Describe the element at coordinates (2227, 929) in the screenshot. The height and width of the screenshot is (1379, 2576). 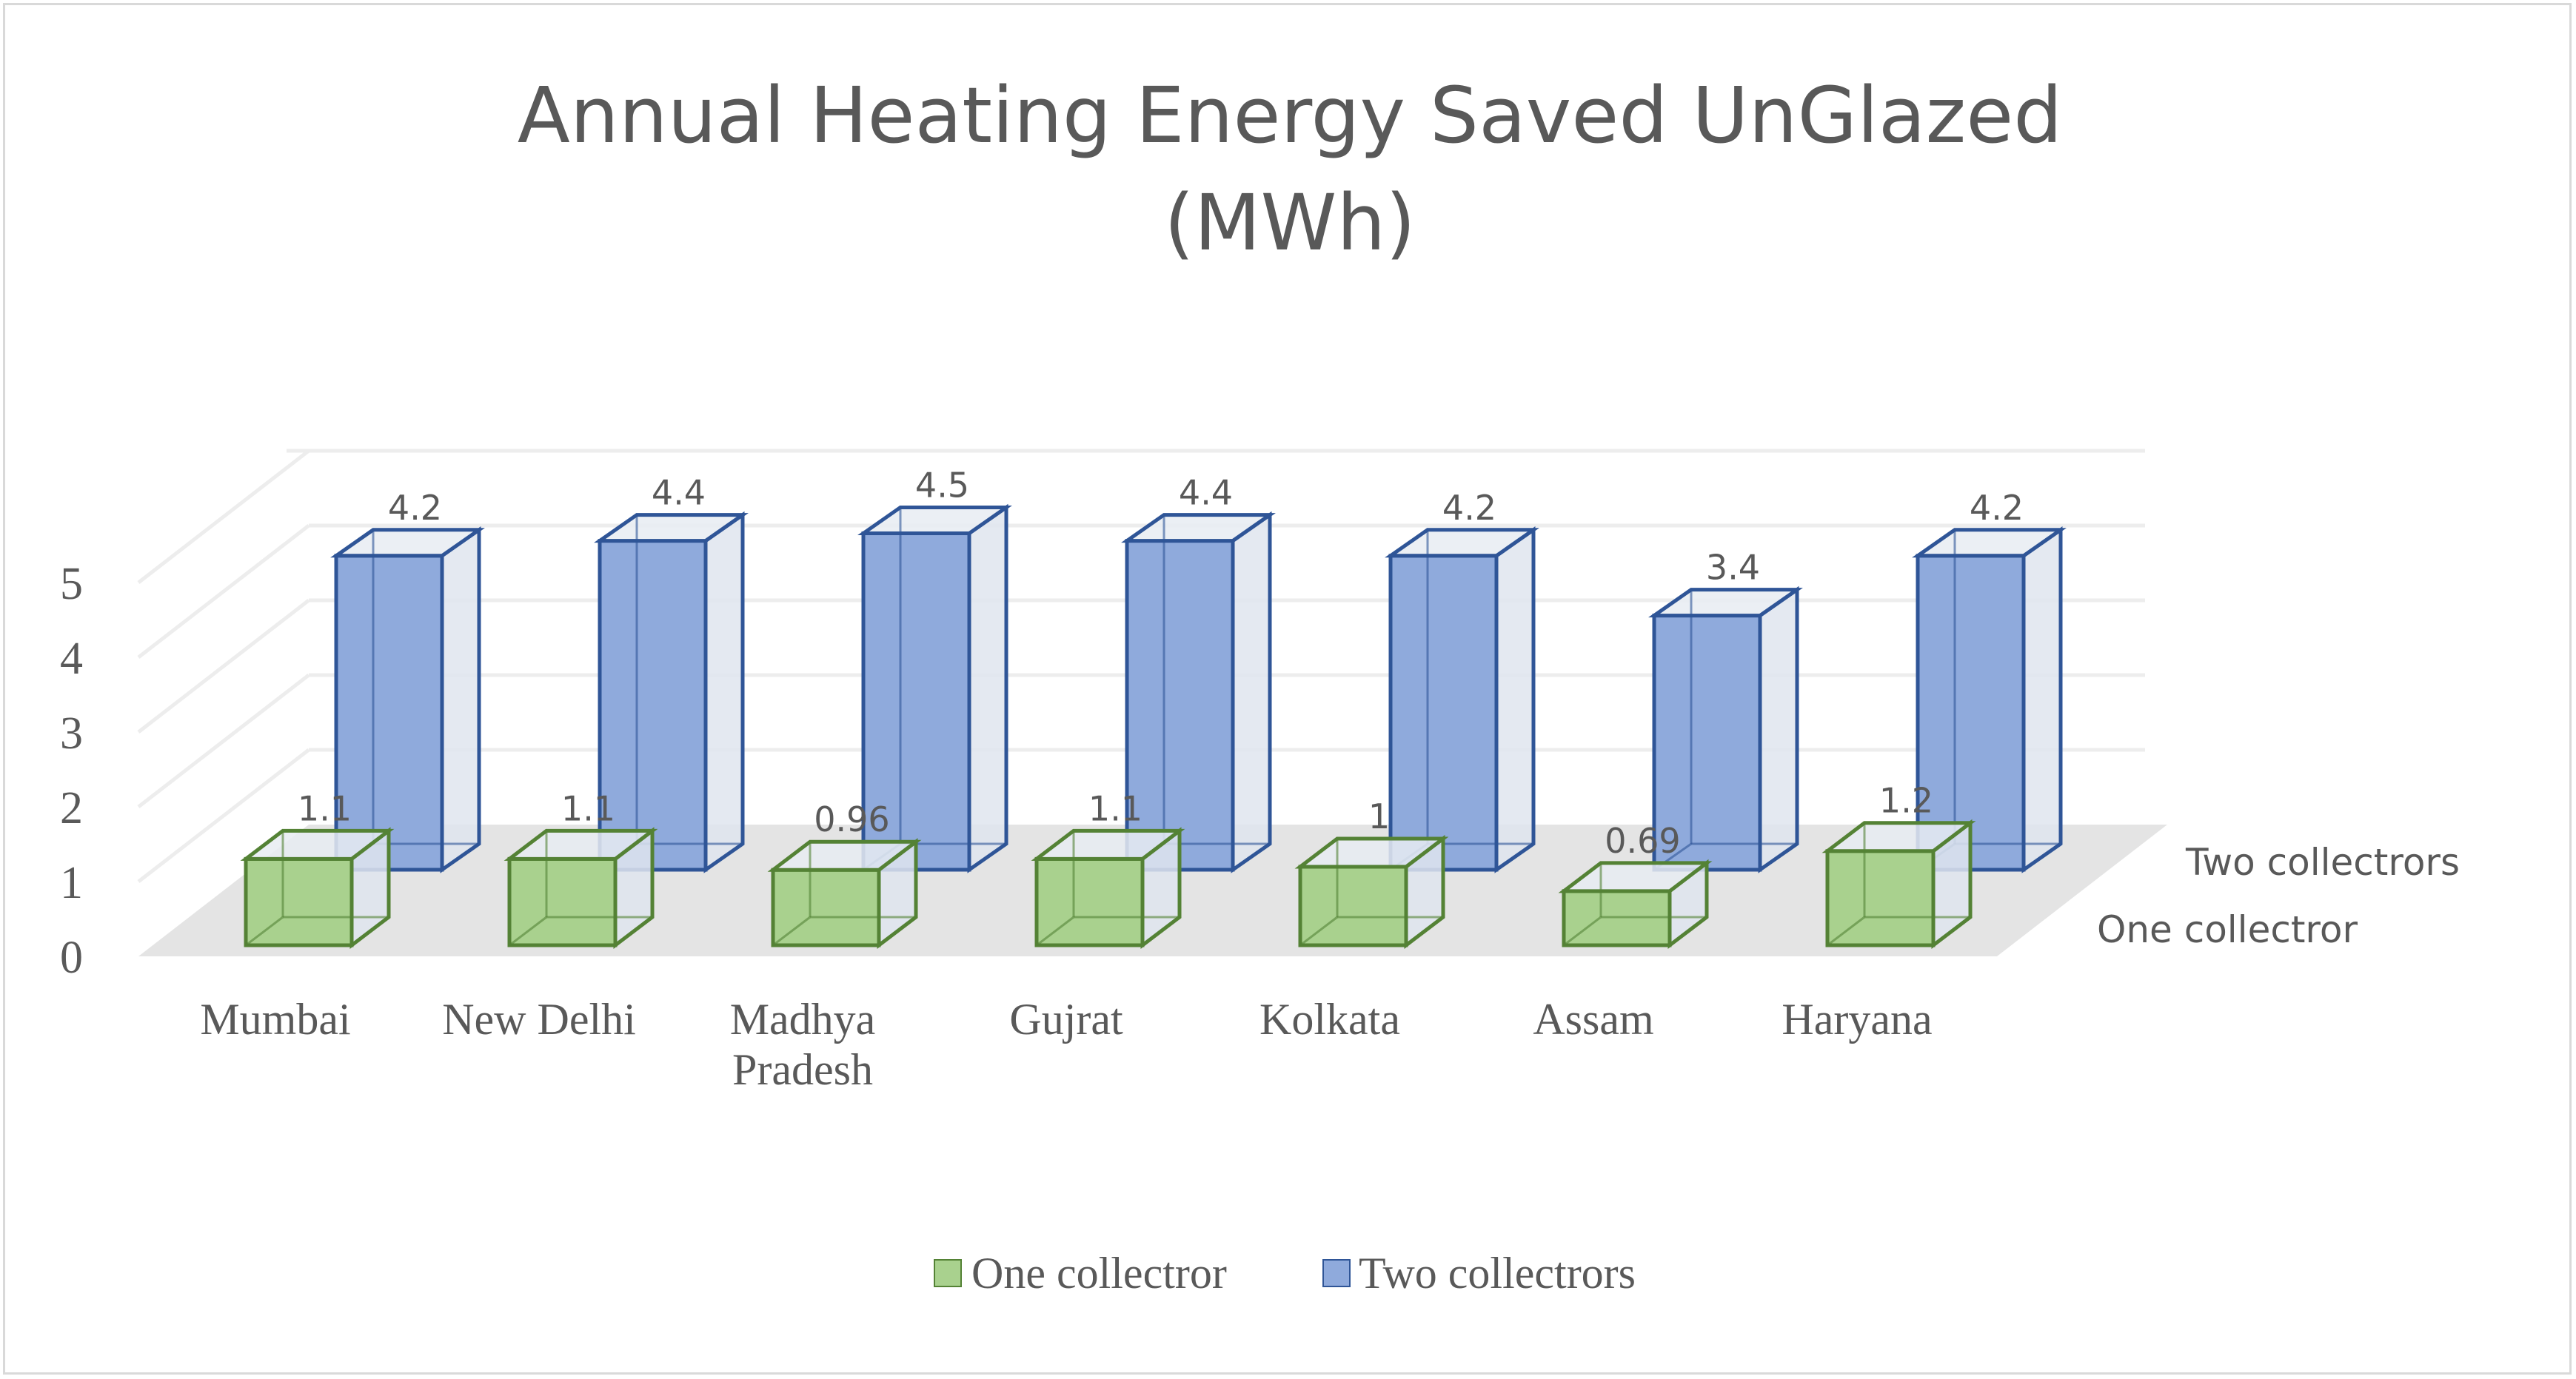
I see `depth-axis-label: One collectror` at that location.